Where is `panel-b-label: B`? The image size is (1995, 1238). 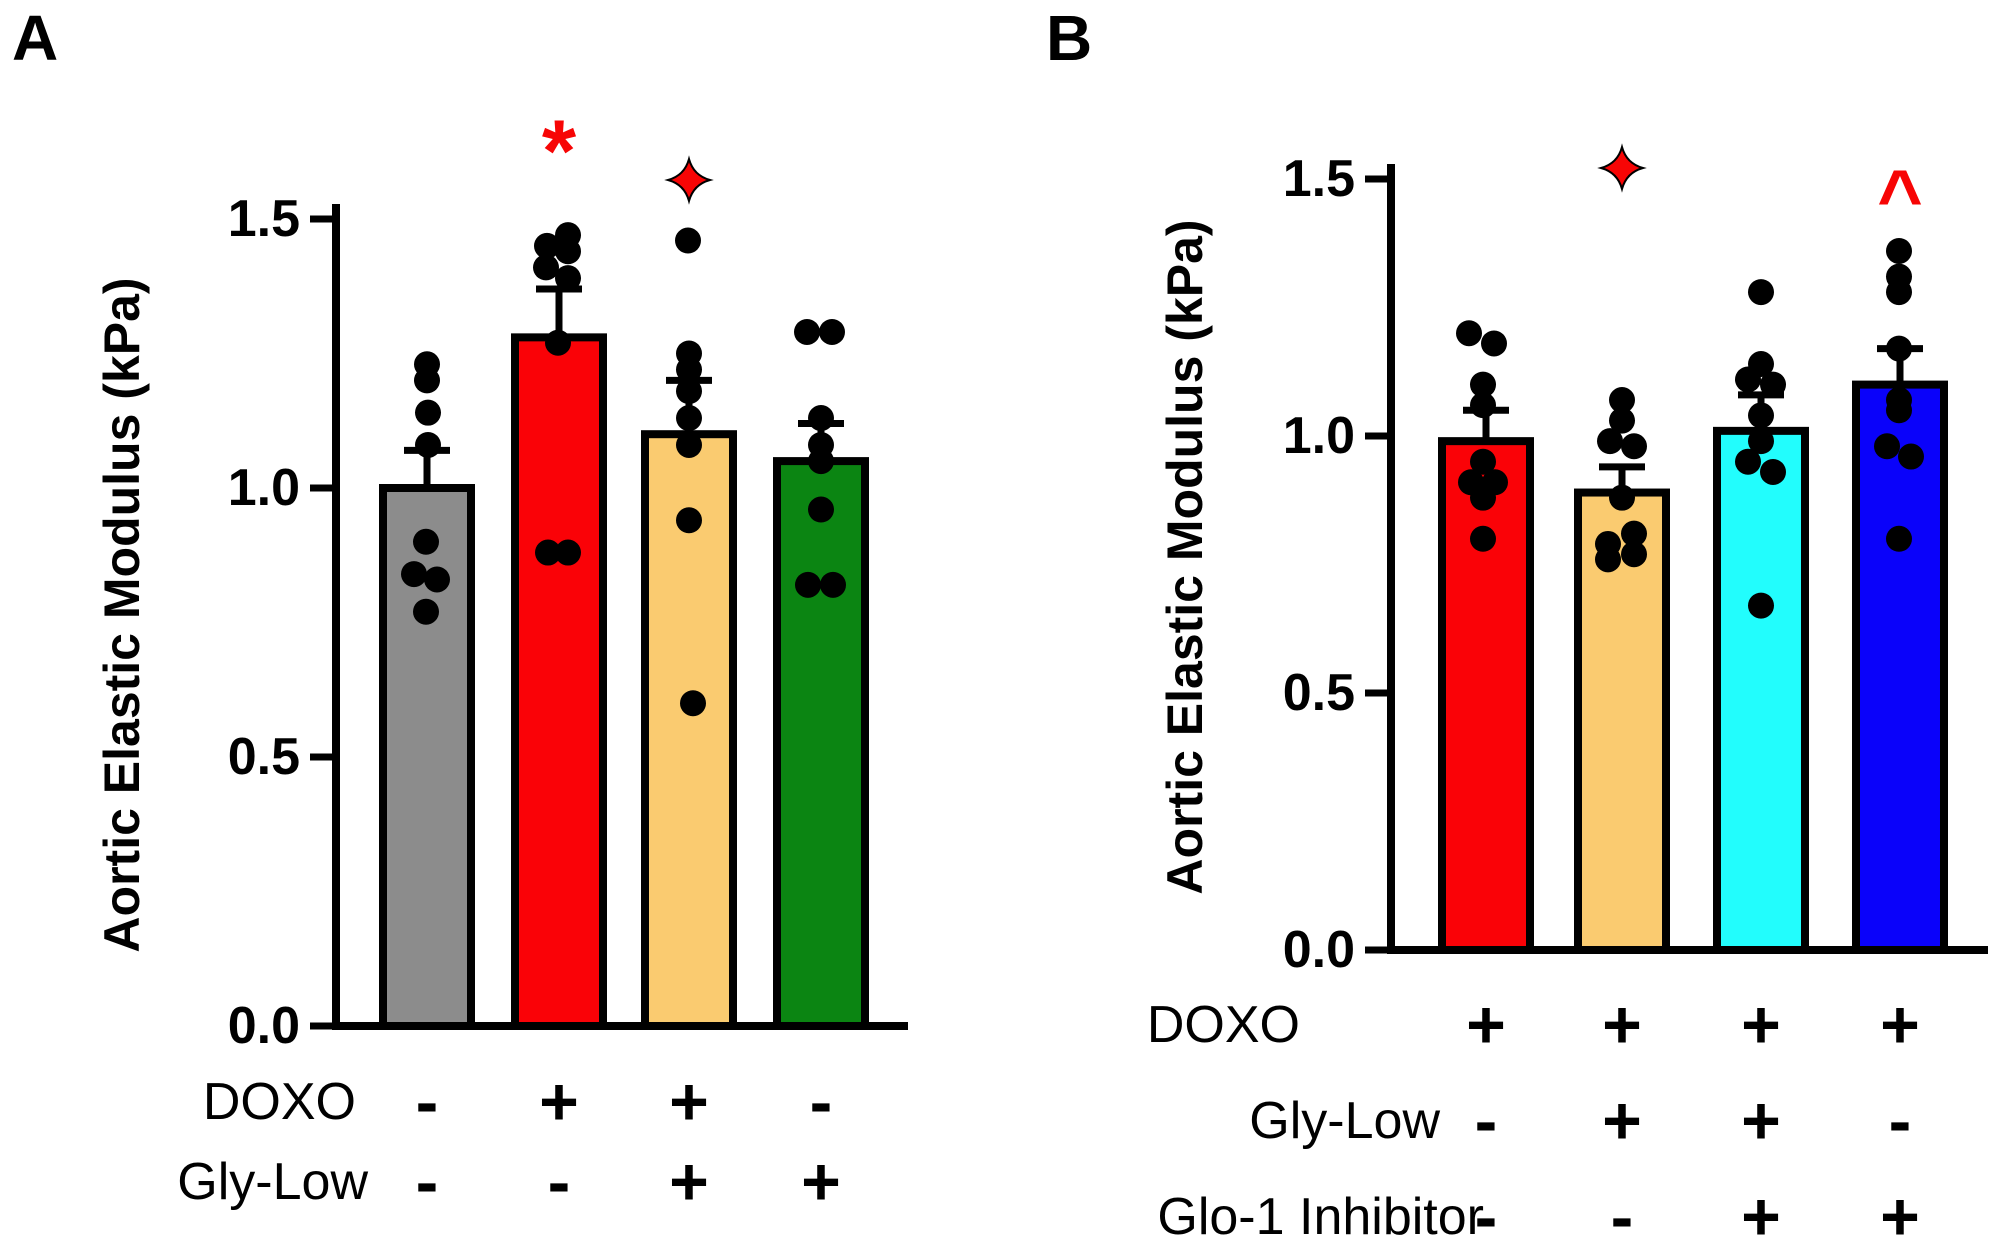 panel-b-label: B is located at coordinates (1069, 38).